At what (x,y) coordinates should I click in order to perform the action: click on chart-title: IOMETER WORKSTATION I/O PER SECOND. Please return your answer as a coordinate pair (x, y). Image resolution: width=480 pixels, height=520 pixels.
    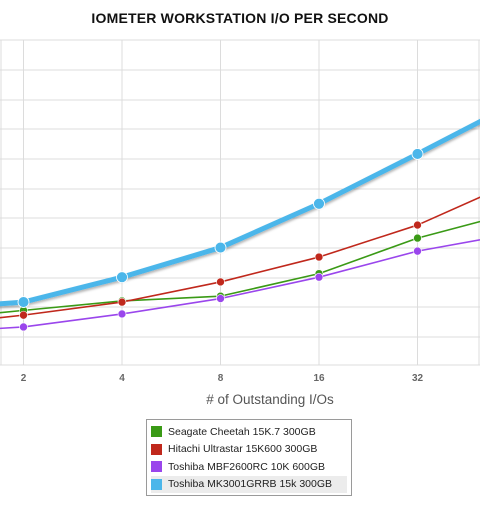
    Looking at the image, I should click on (240, 18).